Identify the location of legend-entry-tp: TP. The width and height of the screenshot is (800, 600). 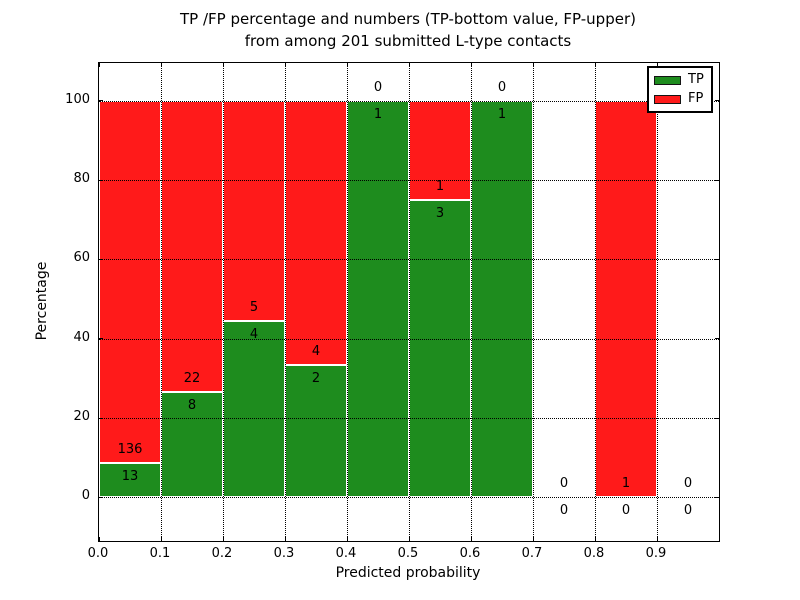
(682, 80).